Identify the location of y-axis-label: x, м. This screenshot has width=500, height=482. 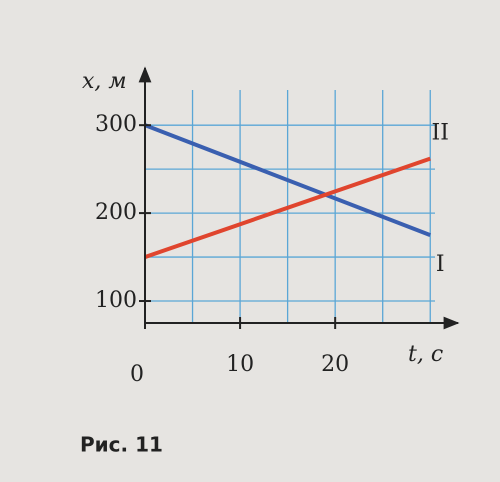
(104, 81).